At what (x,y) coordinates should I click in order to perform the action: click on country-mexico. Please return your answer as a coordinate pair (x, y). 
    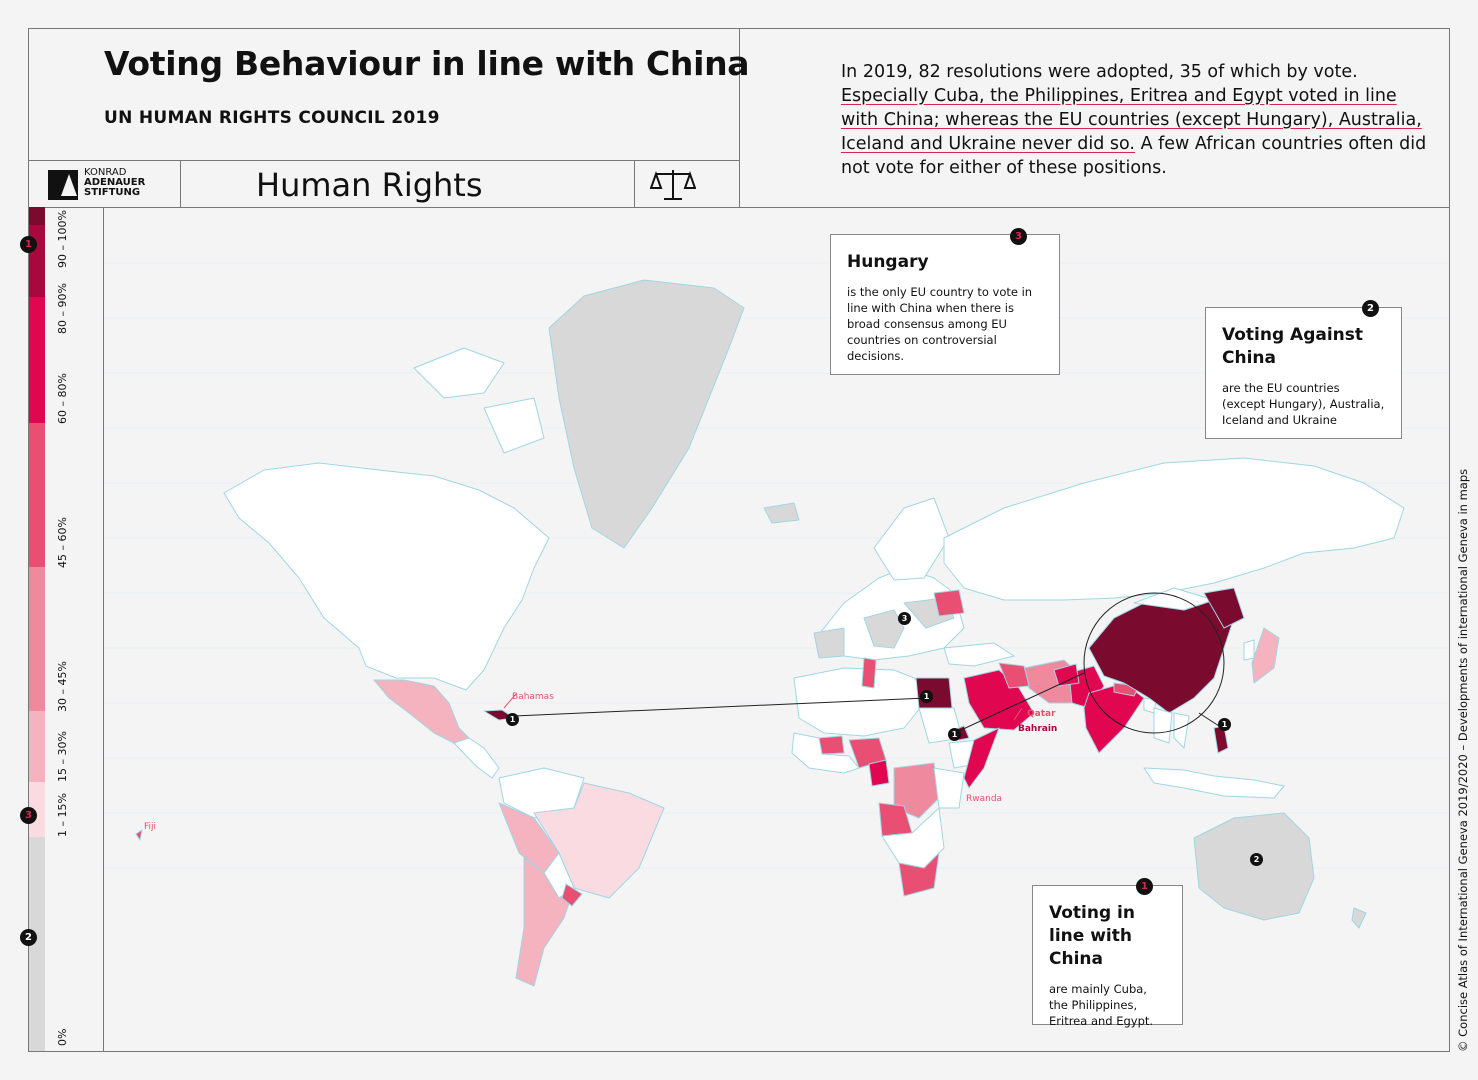
    Looking at the image, I should click on (421, 711).